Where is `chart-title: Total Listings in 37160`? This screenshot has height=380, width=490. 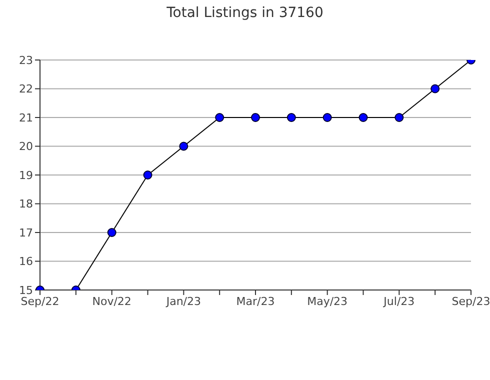 chart-title: Total Listings in 37160 is located at coordinates (245, 13).